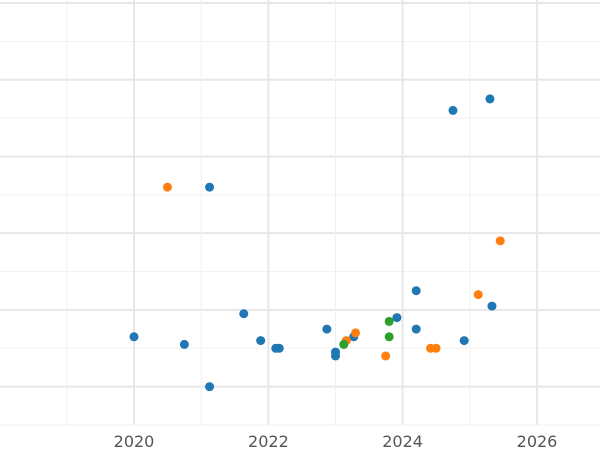 The image size is (600, 450). Describe the element at coordinates (268, 441) in the screenshot. I see `x-tick-label: 2022` at that location.